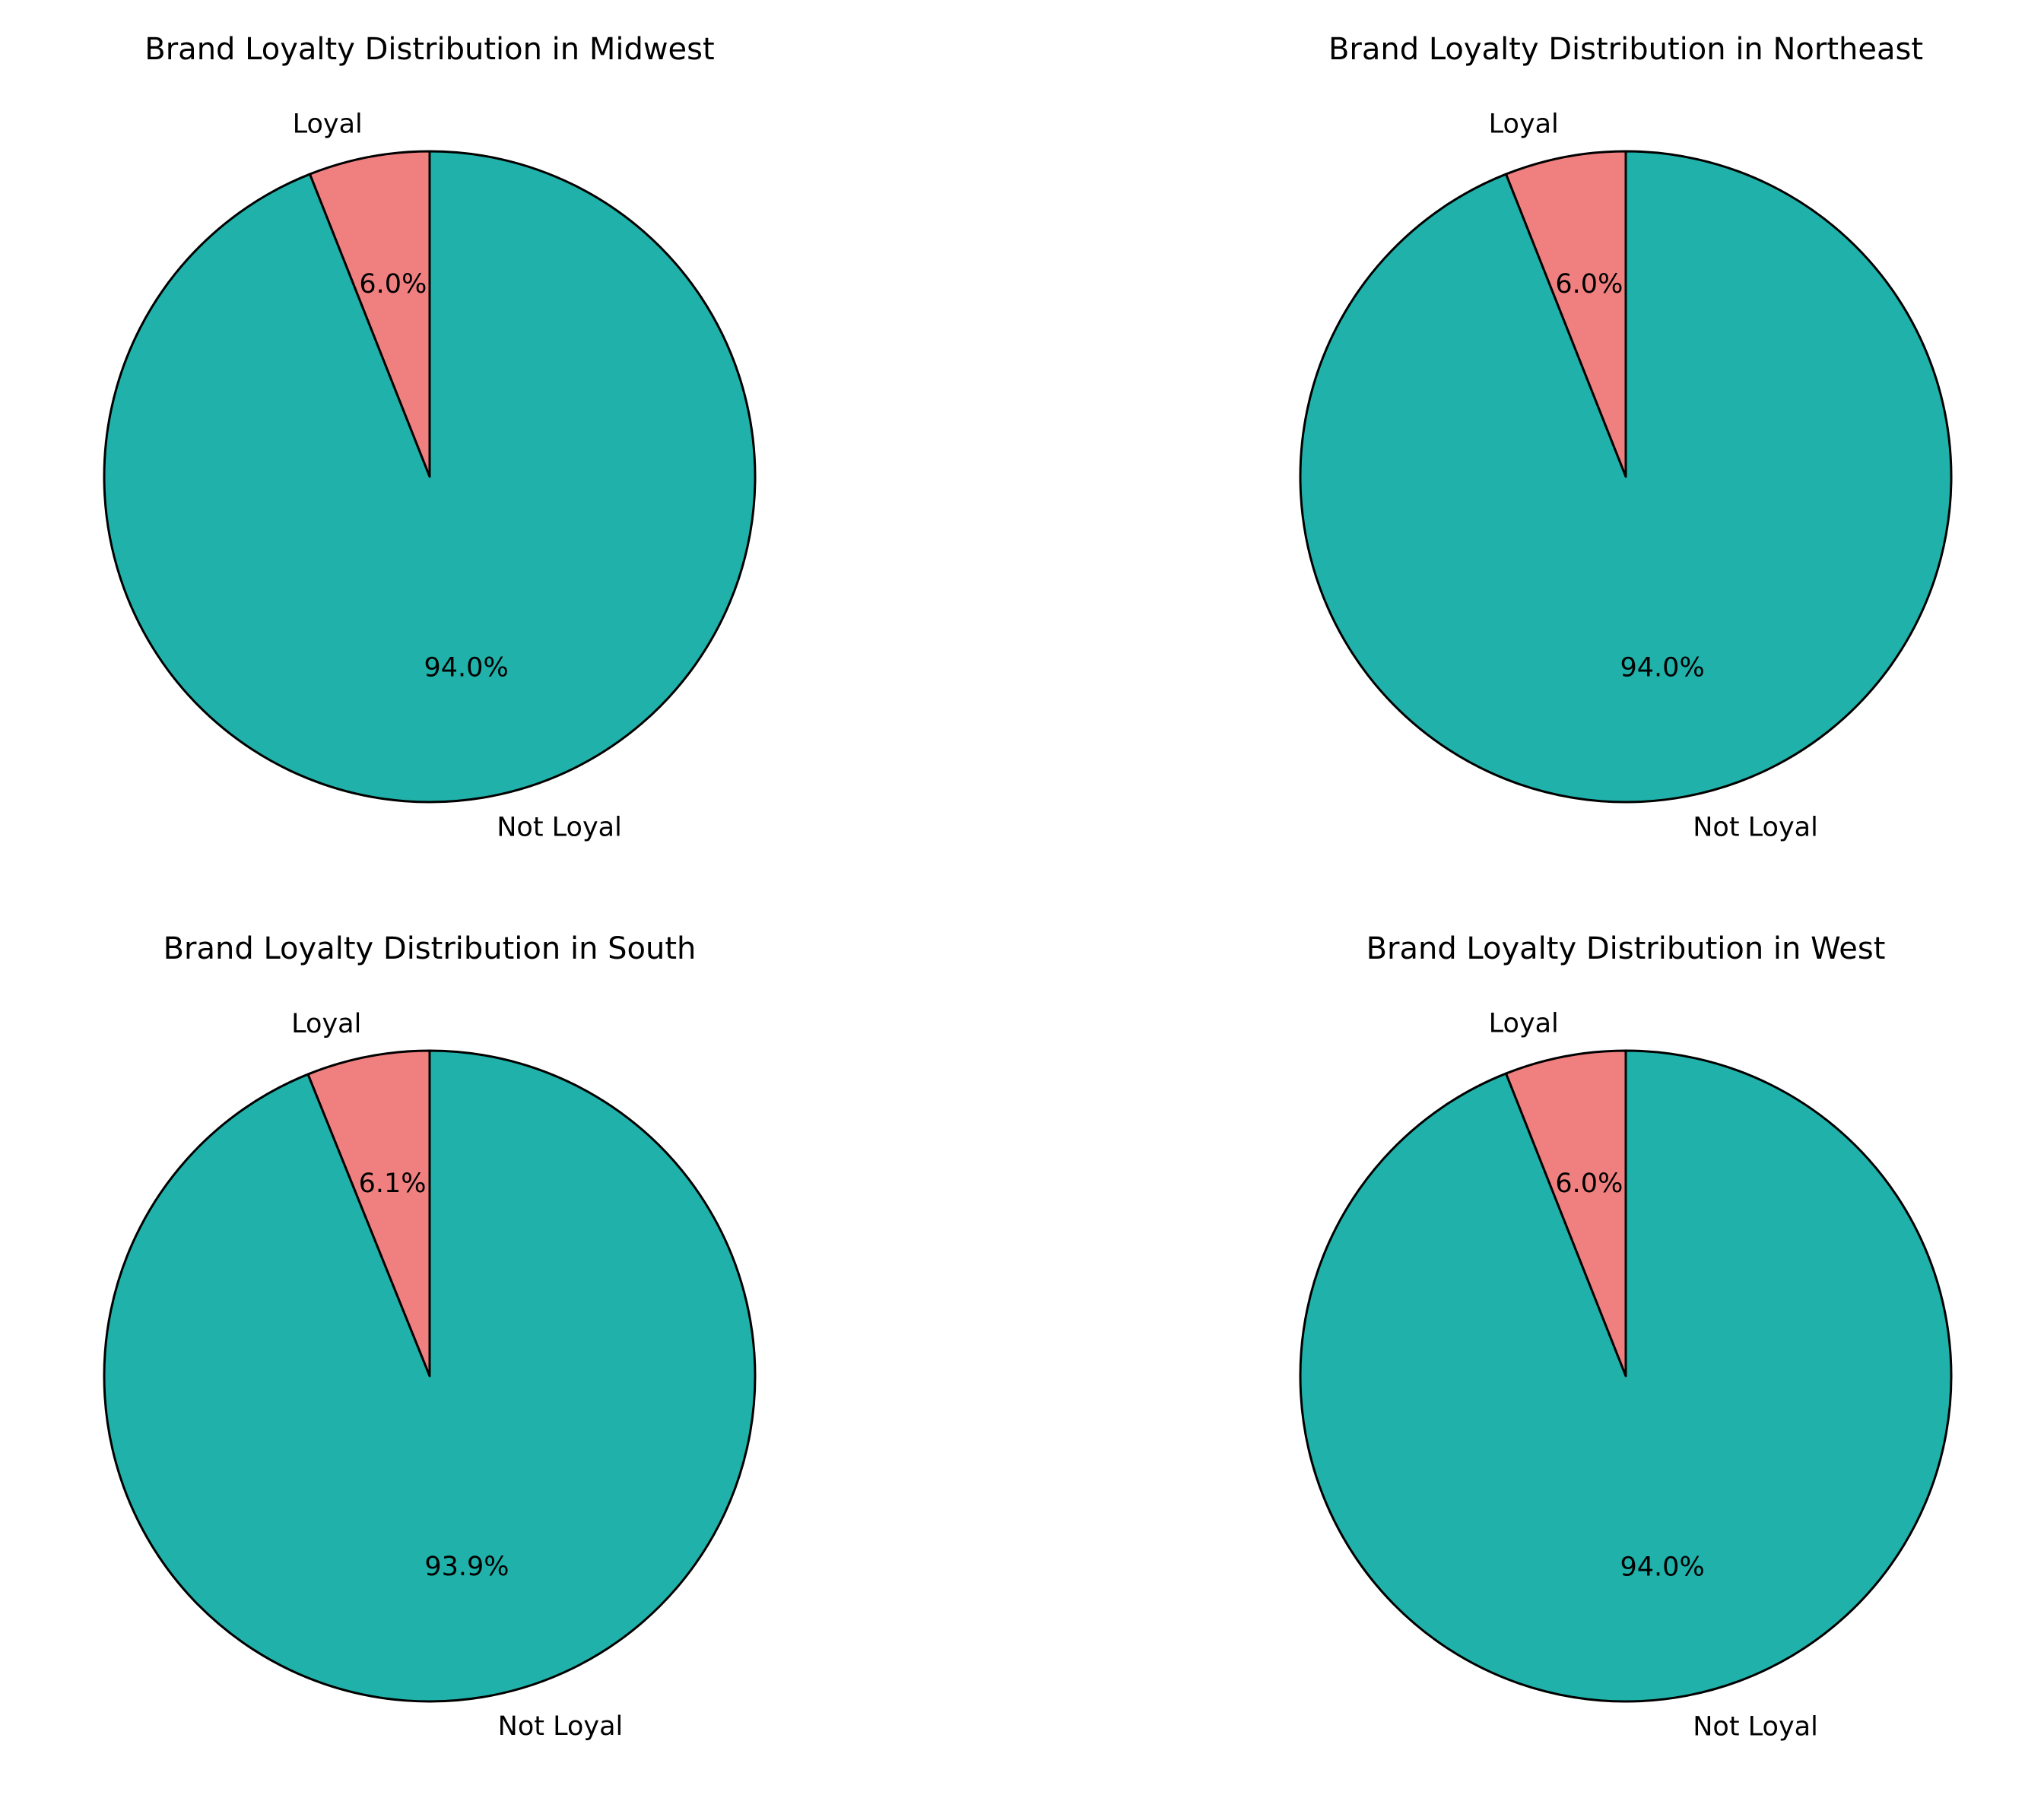  Describe the element at coordinates (1589, 1184) in the screenshot. I see `pct-label-west-loyal: 6.0%` at that location.